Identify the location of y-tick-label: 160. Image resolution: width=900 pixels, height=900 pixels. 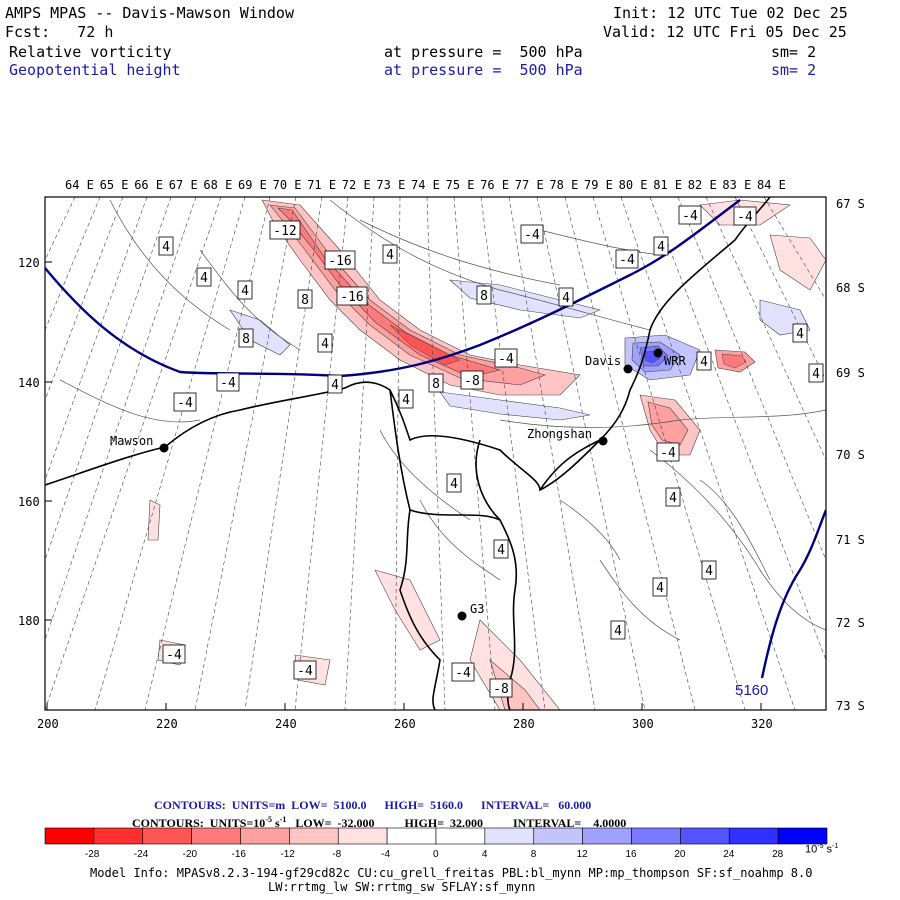
(29, 502).